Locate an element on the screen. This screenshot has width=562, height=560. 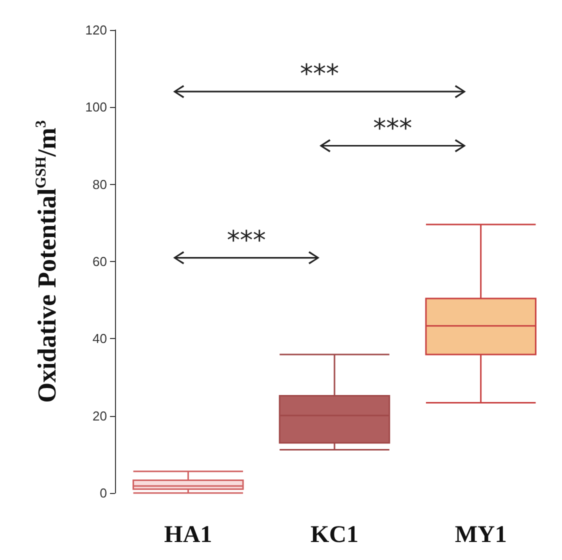
y-axis-title: Oxidative PotentialGSH/m3 is located at coordinates (47, 261).